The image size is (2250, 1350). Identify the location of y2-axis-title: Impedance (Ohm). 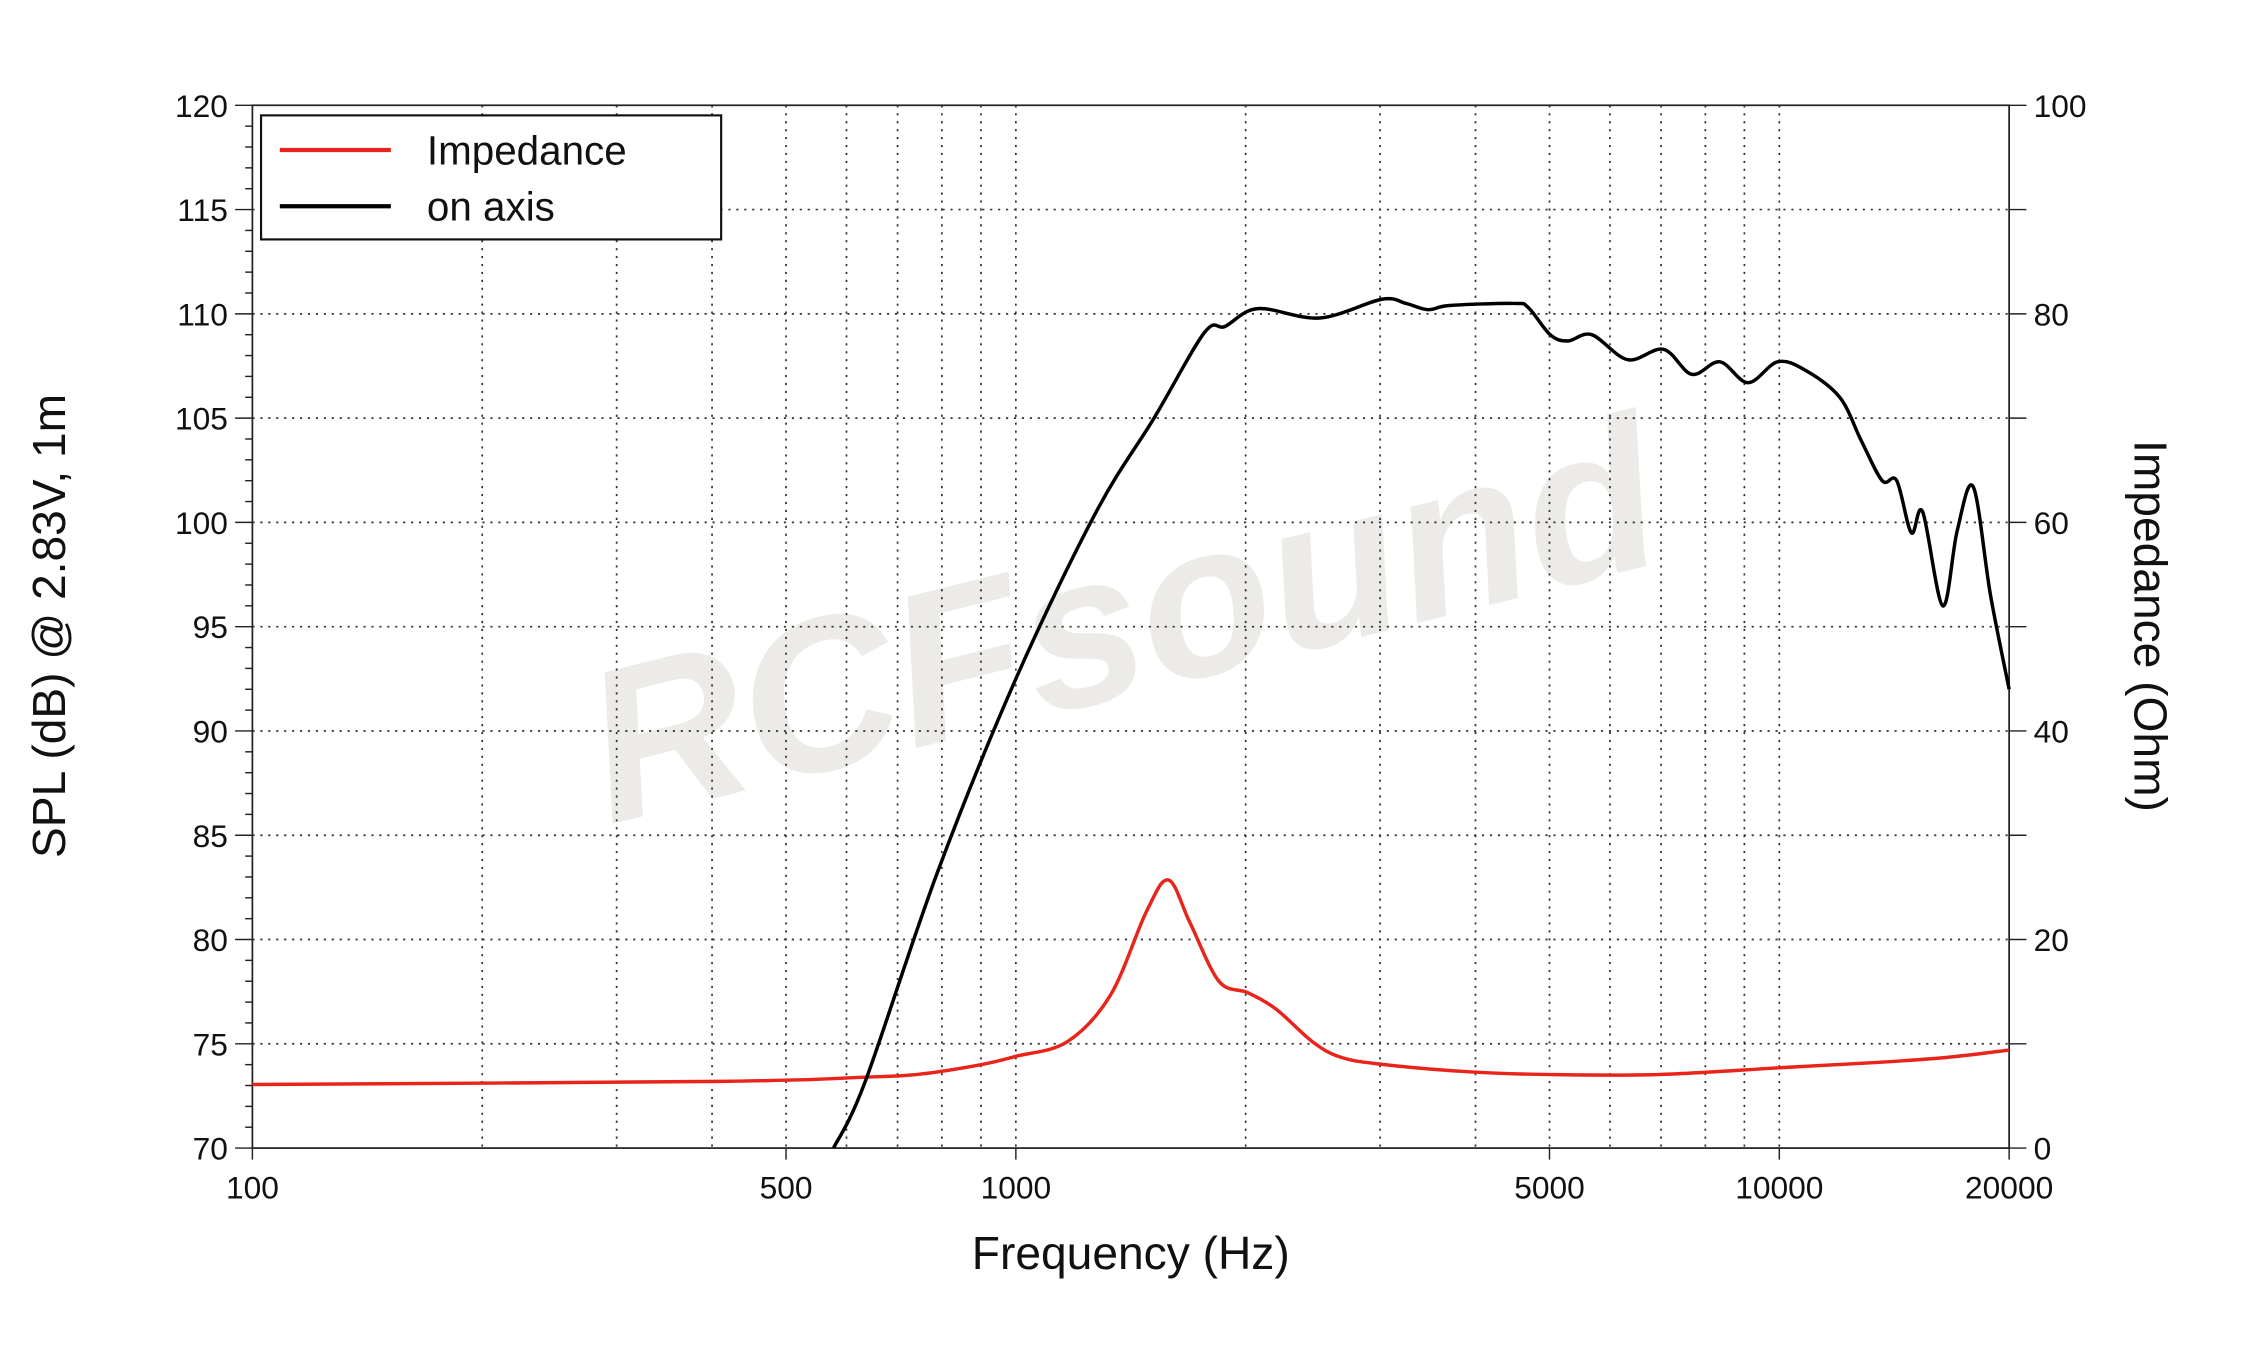
(2151, 626).